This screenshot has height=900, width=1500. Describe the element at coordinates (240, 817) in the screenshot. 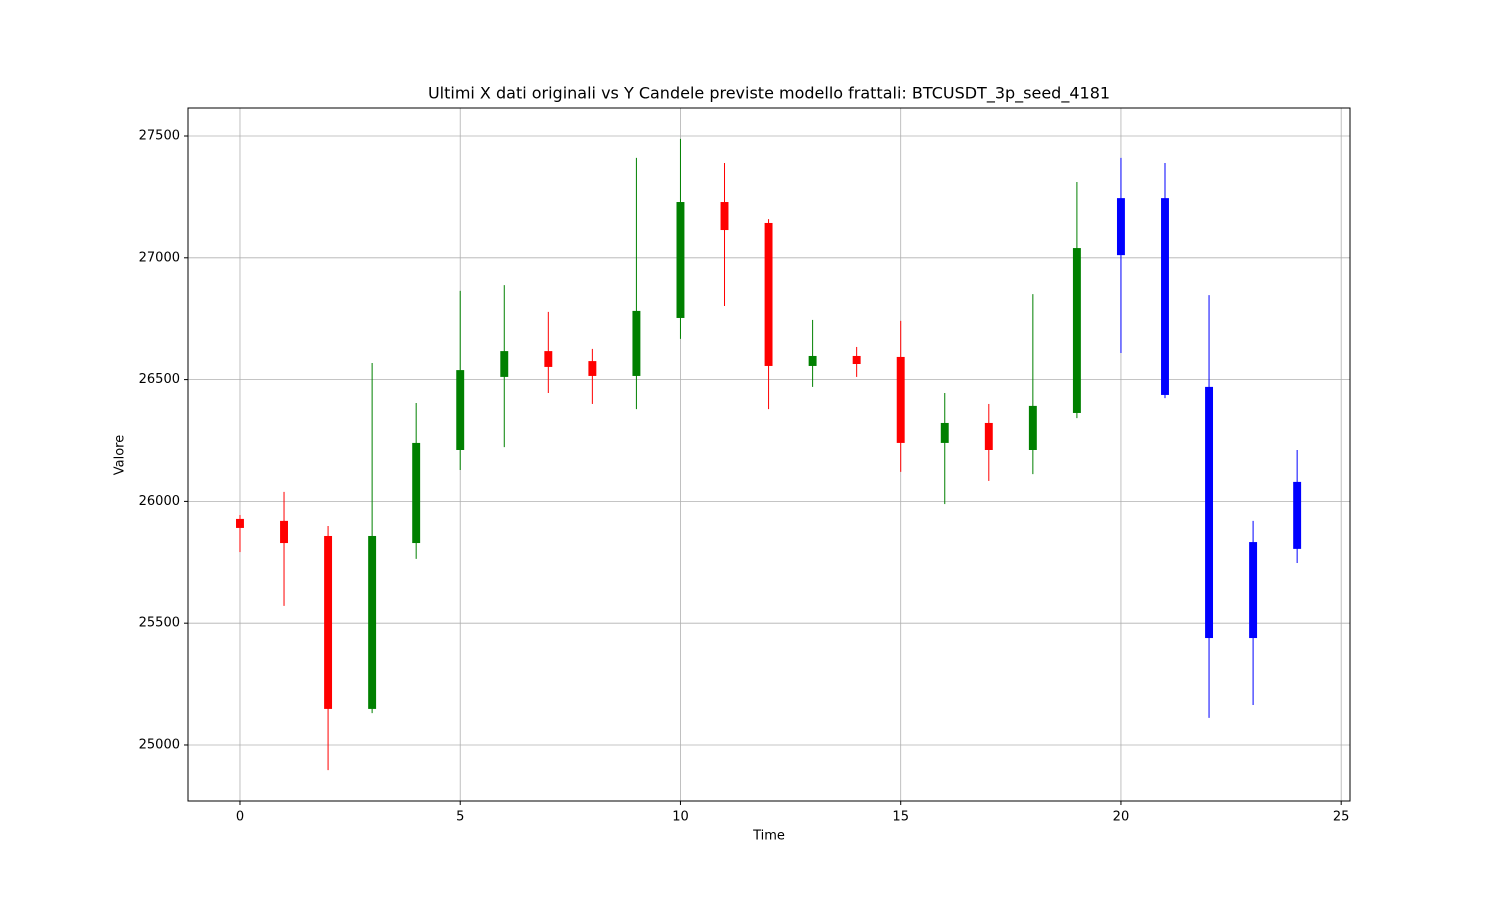

I see `x-tick-label: 0` at that location.